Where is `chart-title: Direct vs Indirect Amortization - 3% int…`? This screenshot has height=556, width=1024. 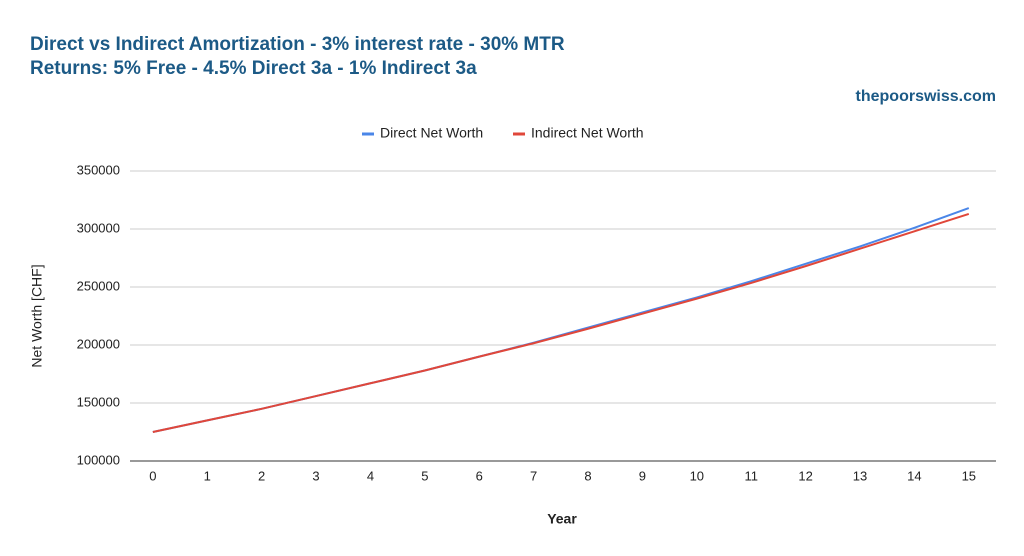 chart-title: Direct vs Indirect Amortization - 3% int… is located at coordinates (297, 44).